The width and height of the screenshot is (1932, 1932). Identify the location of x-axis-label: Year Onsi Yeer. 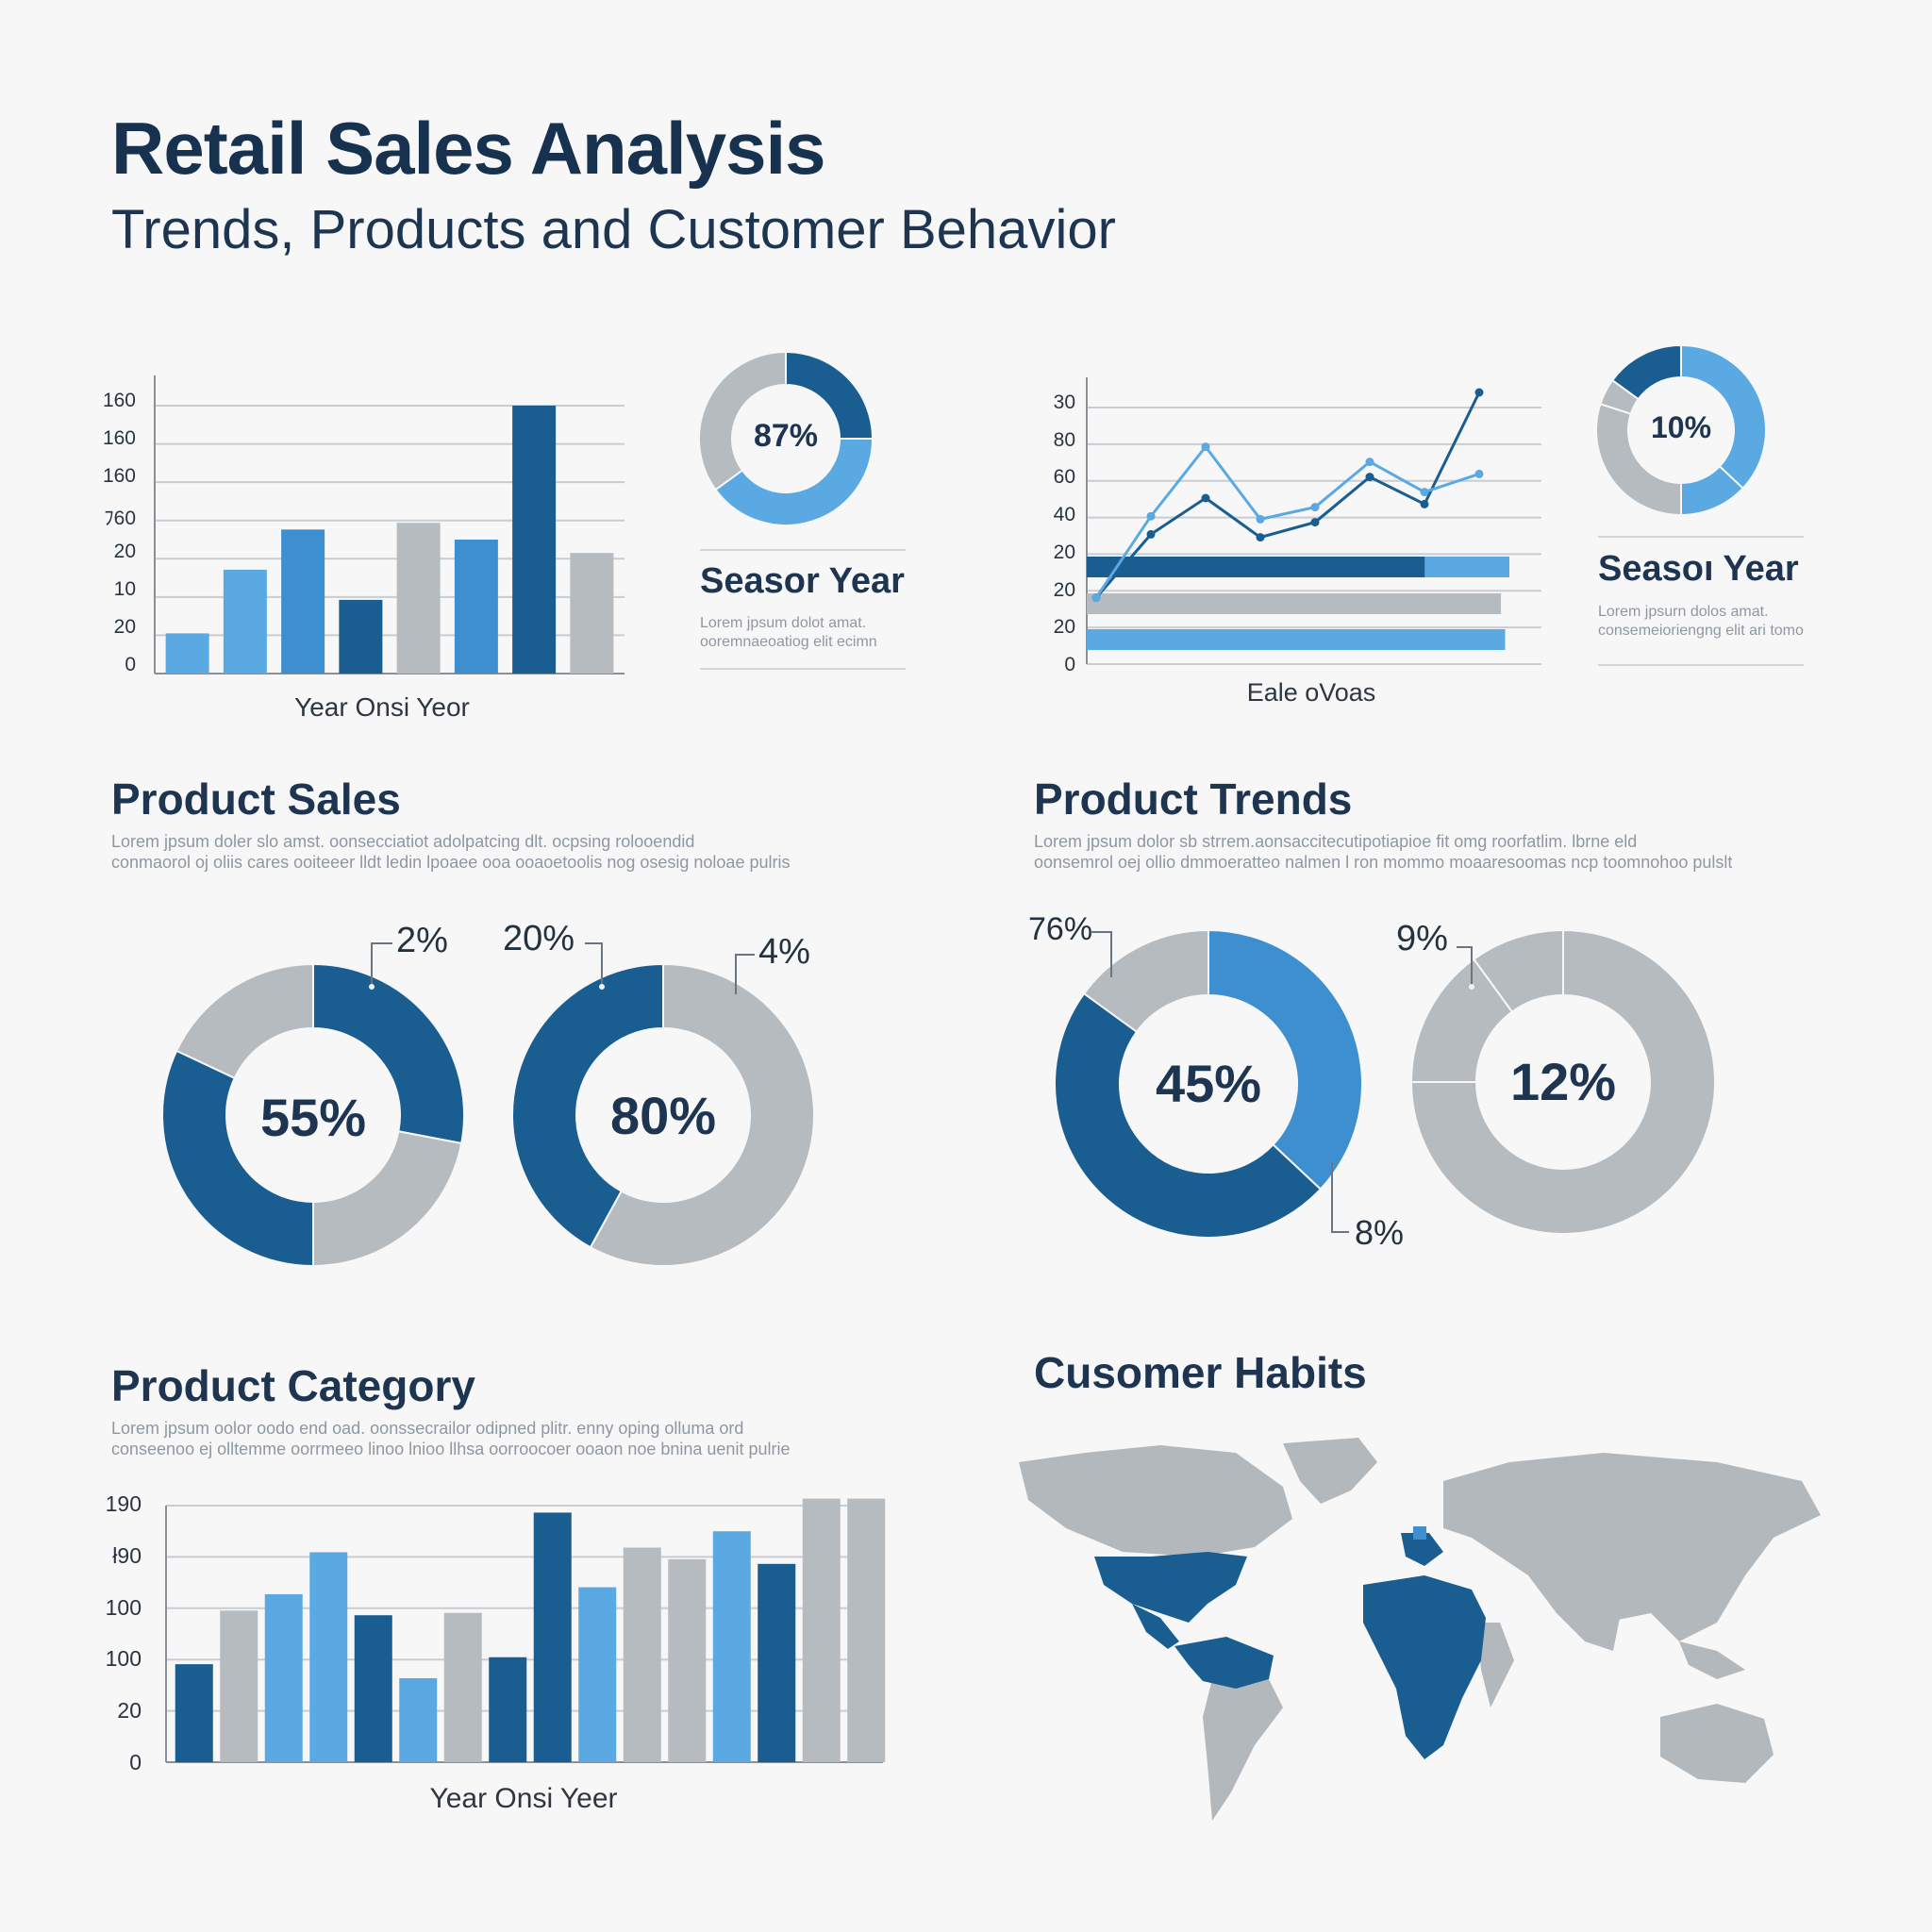
(523, 1799).